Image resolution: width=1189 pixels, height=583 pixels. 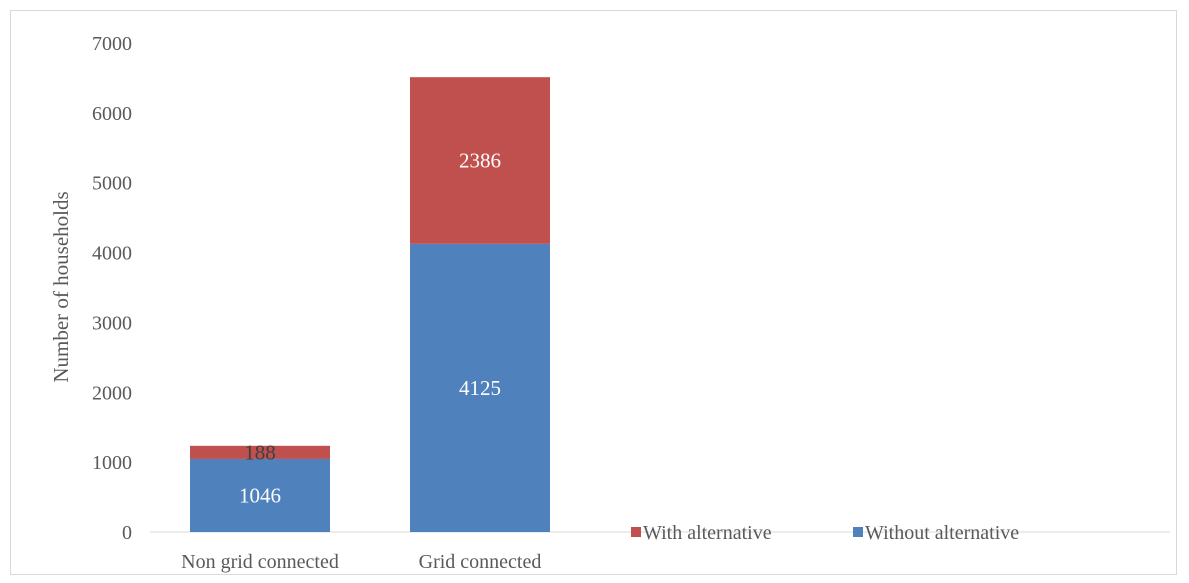 What do you see at coordinates (942, 533) in the screenshot?
I see `legend-label-without-alternative: Without alternative` at bounding box center [942, 533].